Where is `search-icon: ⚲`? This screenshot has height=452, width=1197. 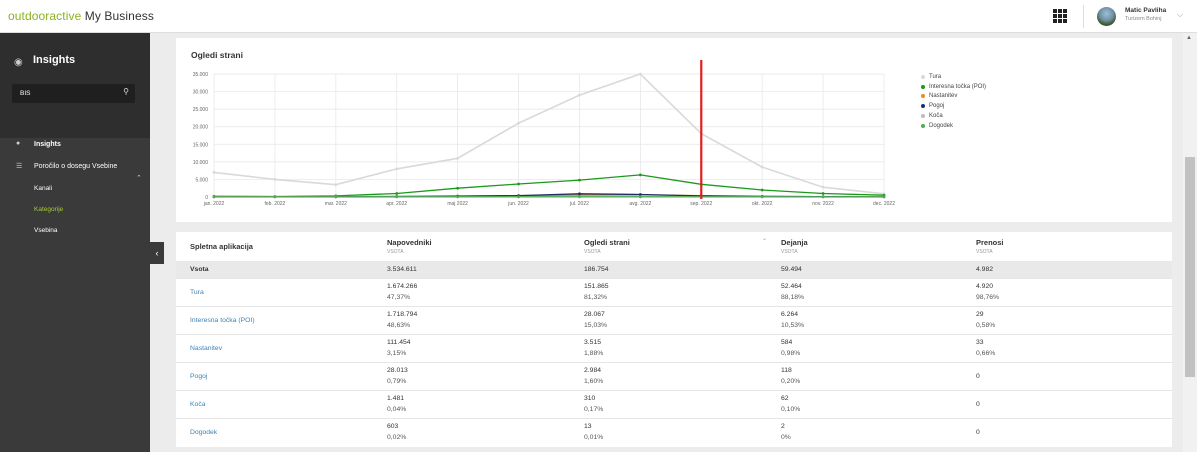 search-icon: ⚲ is located at coordinates (126, 91).